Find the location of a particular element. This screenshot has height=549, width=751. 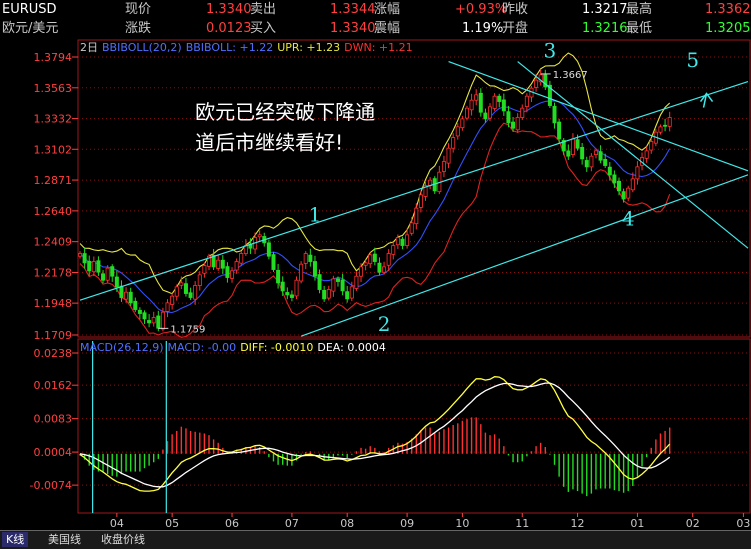

x-tick-label: 08 is located at coordinates (347, 523).